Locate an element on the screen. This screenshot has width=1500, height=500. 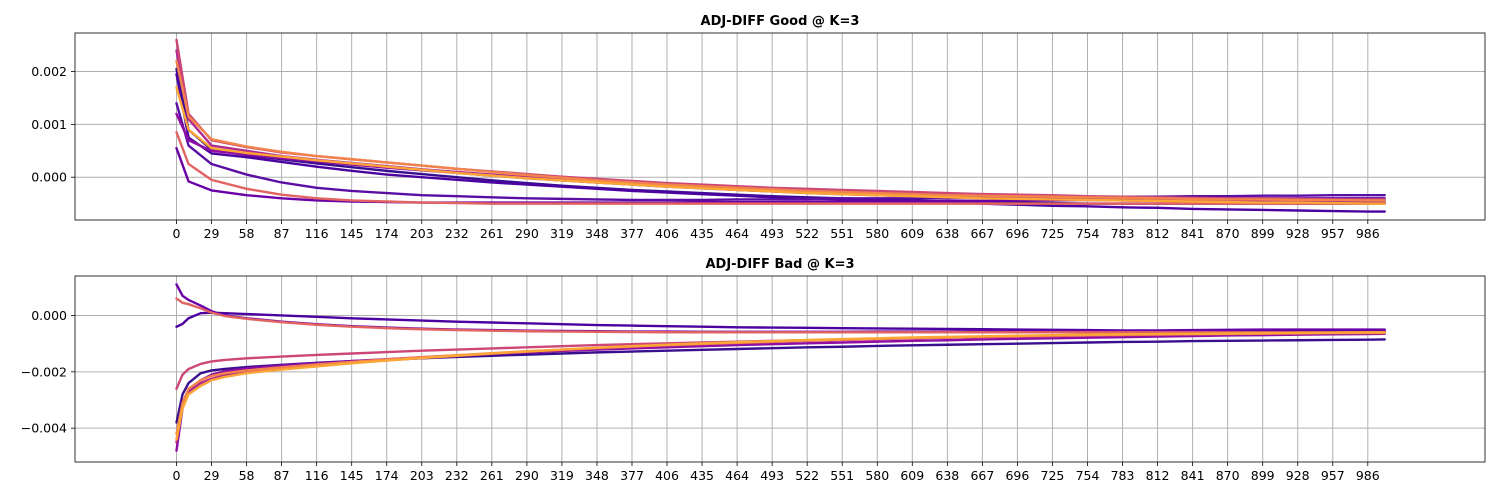
y-tick-label: 0.002 is located at coordinates (49, 71).